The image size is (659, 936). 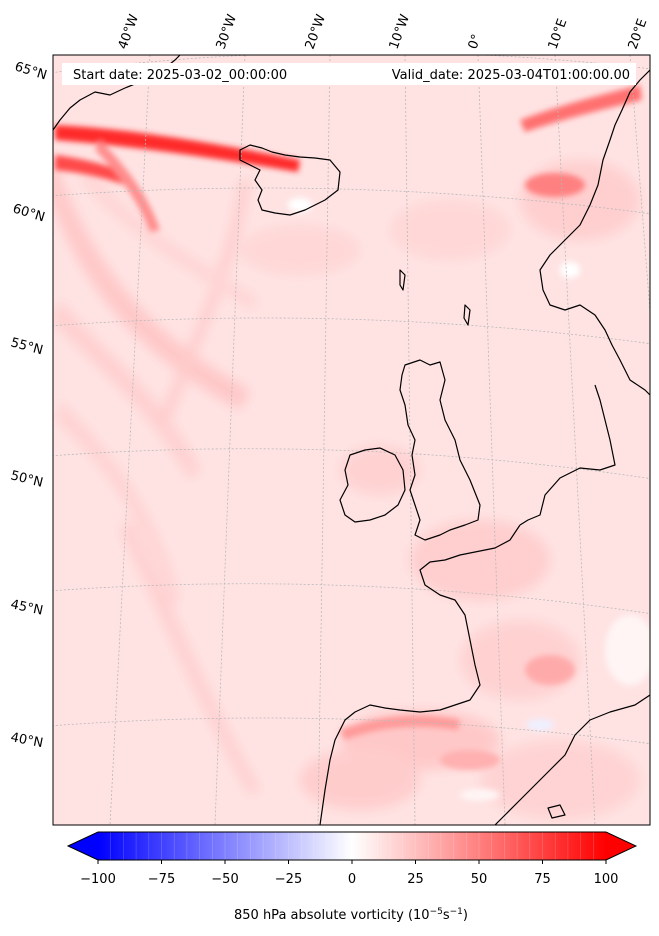 I want to click on start-date-label: Start date: 2025-03-02_00:00:00, so click(x=180, y=75).